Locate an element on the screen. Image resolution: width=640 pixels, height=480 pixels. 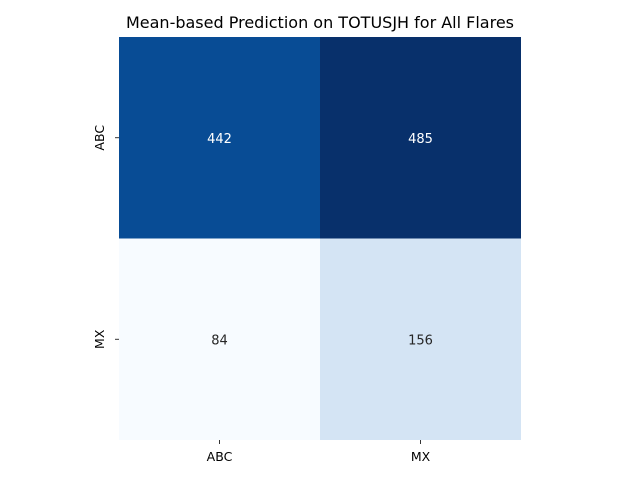
x-axis-ticks: ABC MX is located at coordinates (319, 452).